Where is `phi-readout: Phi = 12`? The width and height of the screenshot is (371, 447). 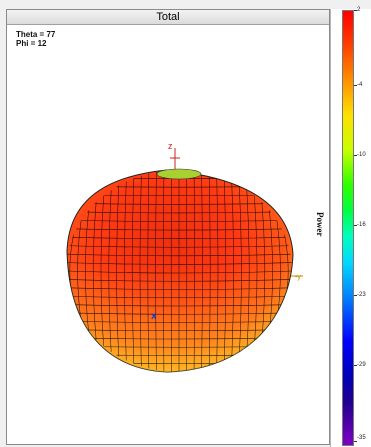 phi-readout: Phi = 12 is located at coordinates (31, 43).